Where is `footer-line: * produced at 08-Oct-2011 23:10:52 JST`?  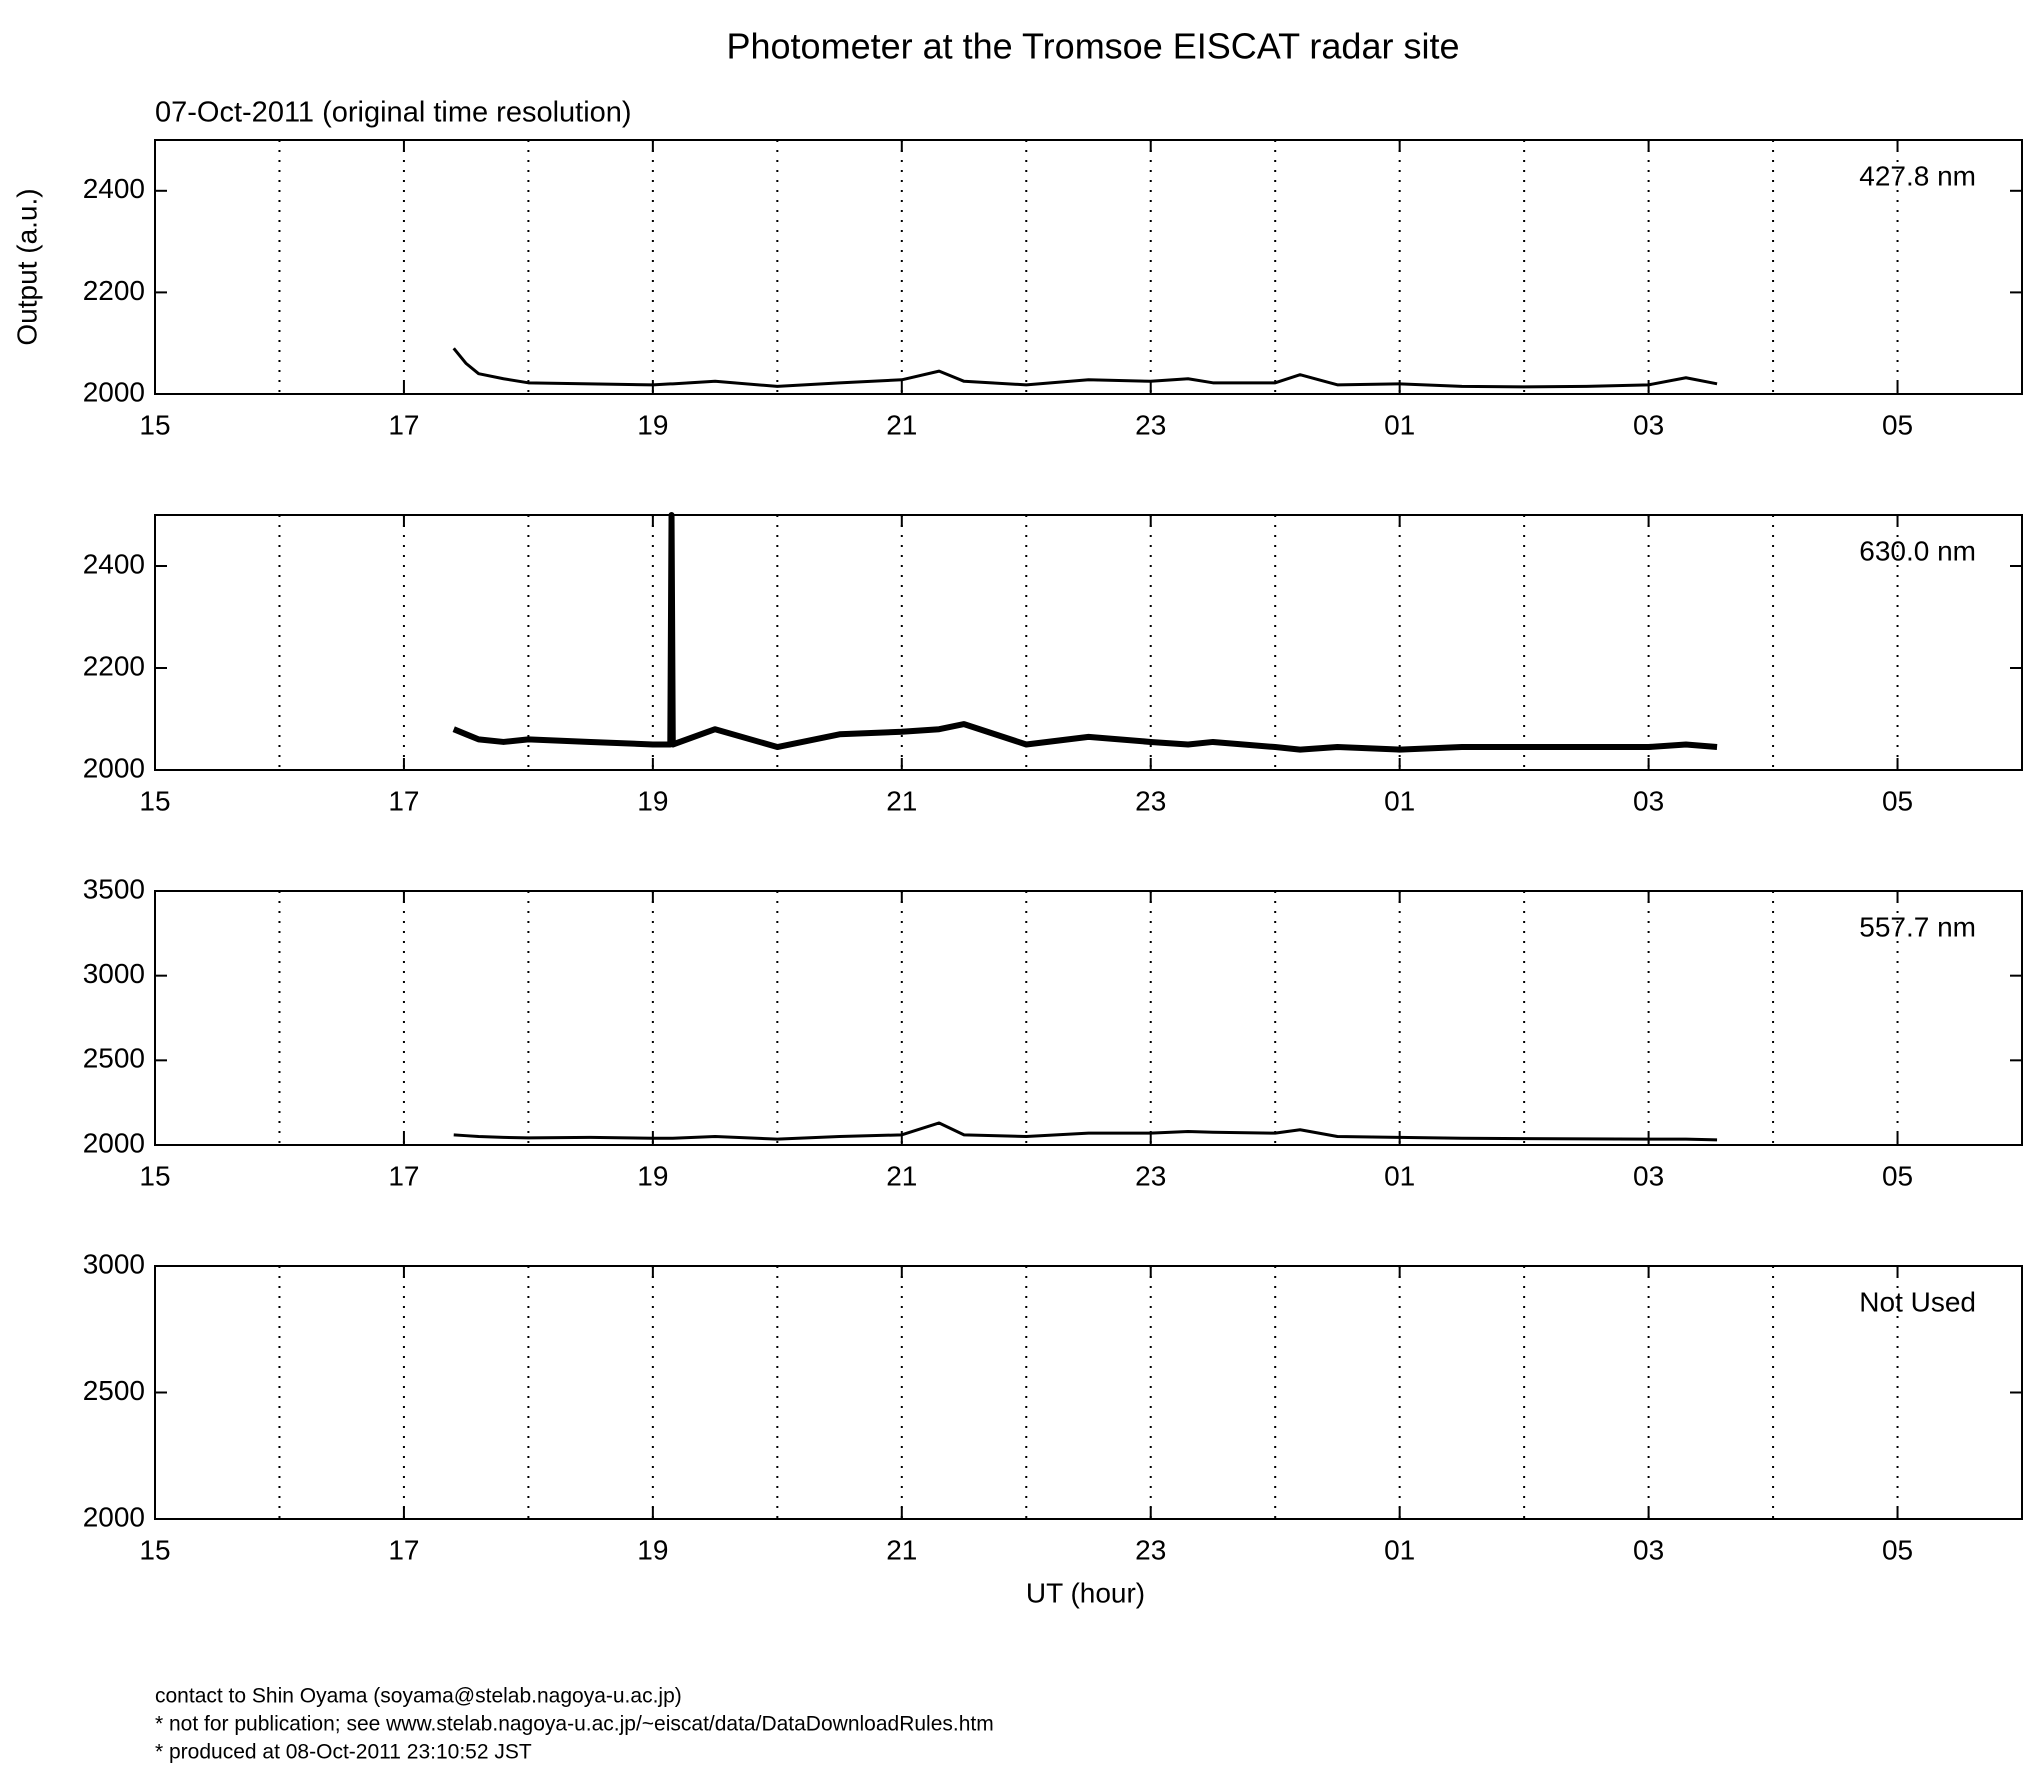
footer-line: * produced at 08-Oct-2011 23:10:52 JST is located at coordinates (343, 1752).